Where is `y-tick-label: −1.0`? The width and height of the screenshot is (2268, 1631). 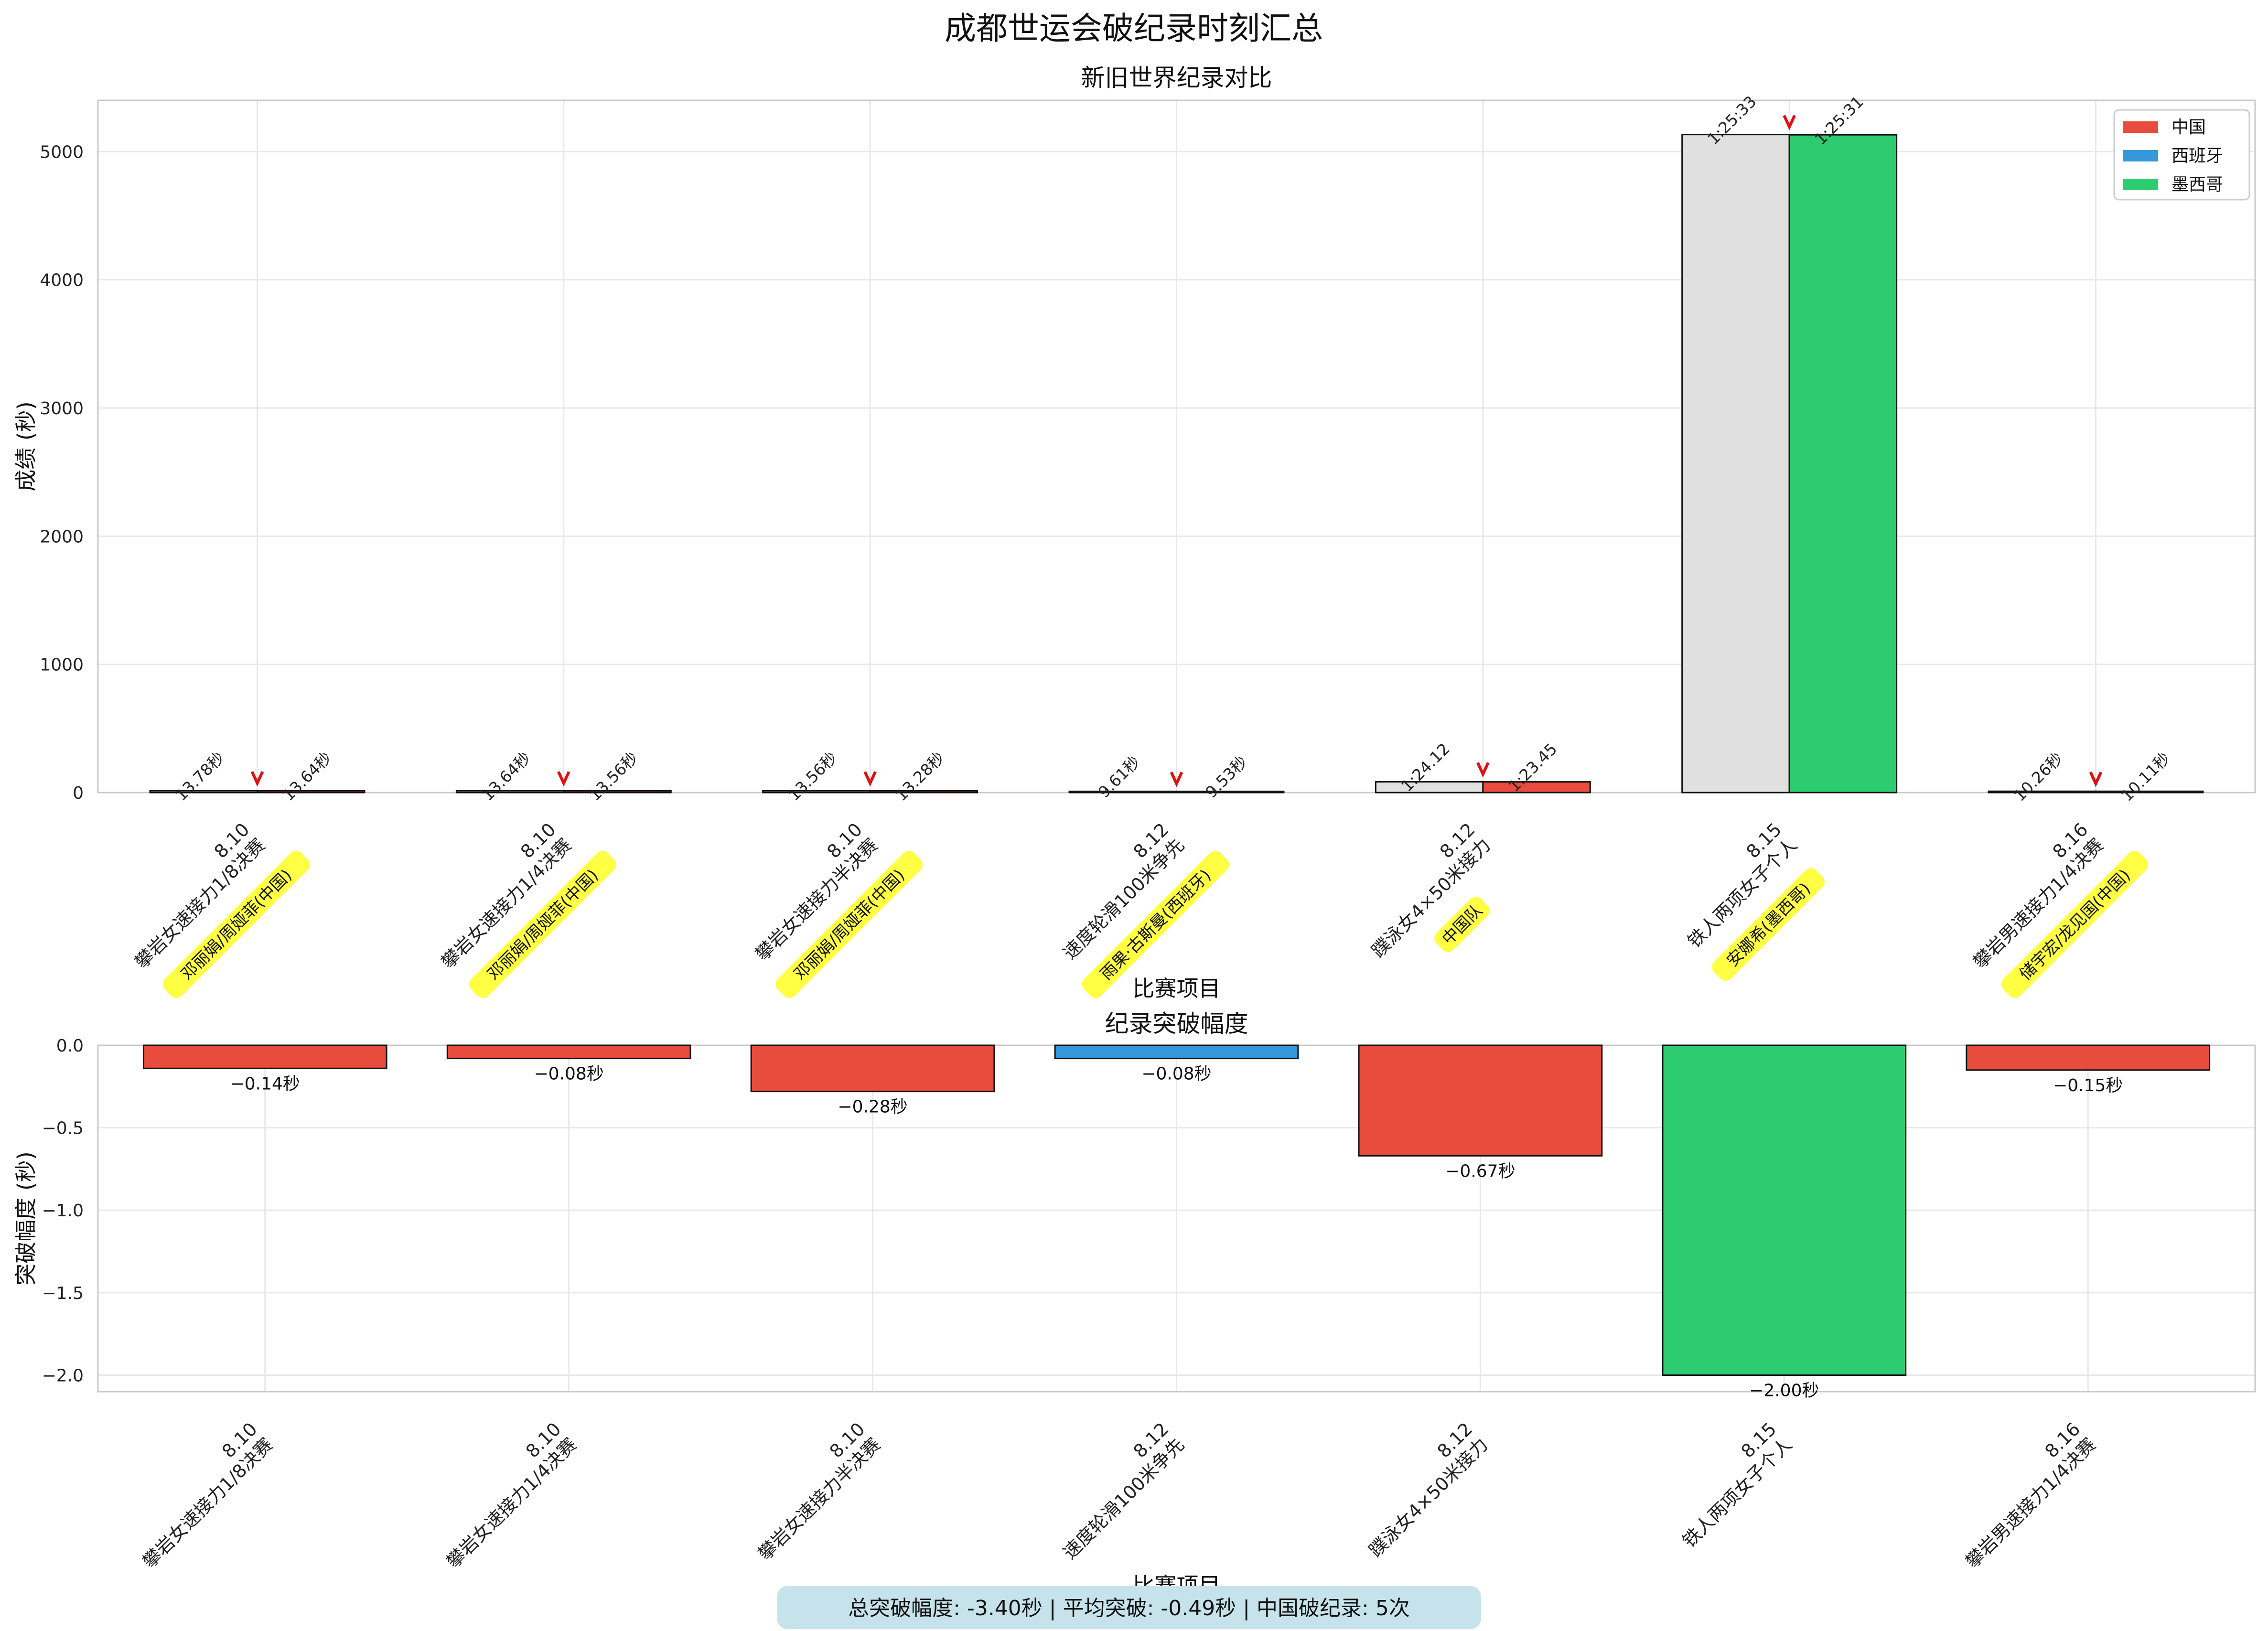
y-tick-label: −1.0 is located at coordinates (63, 1211).